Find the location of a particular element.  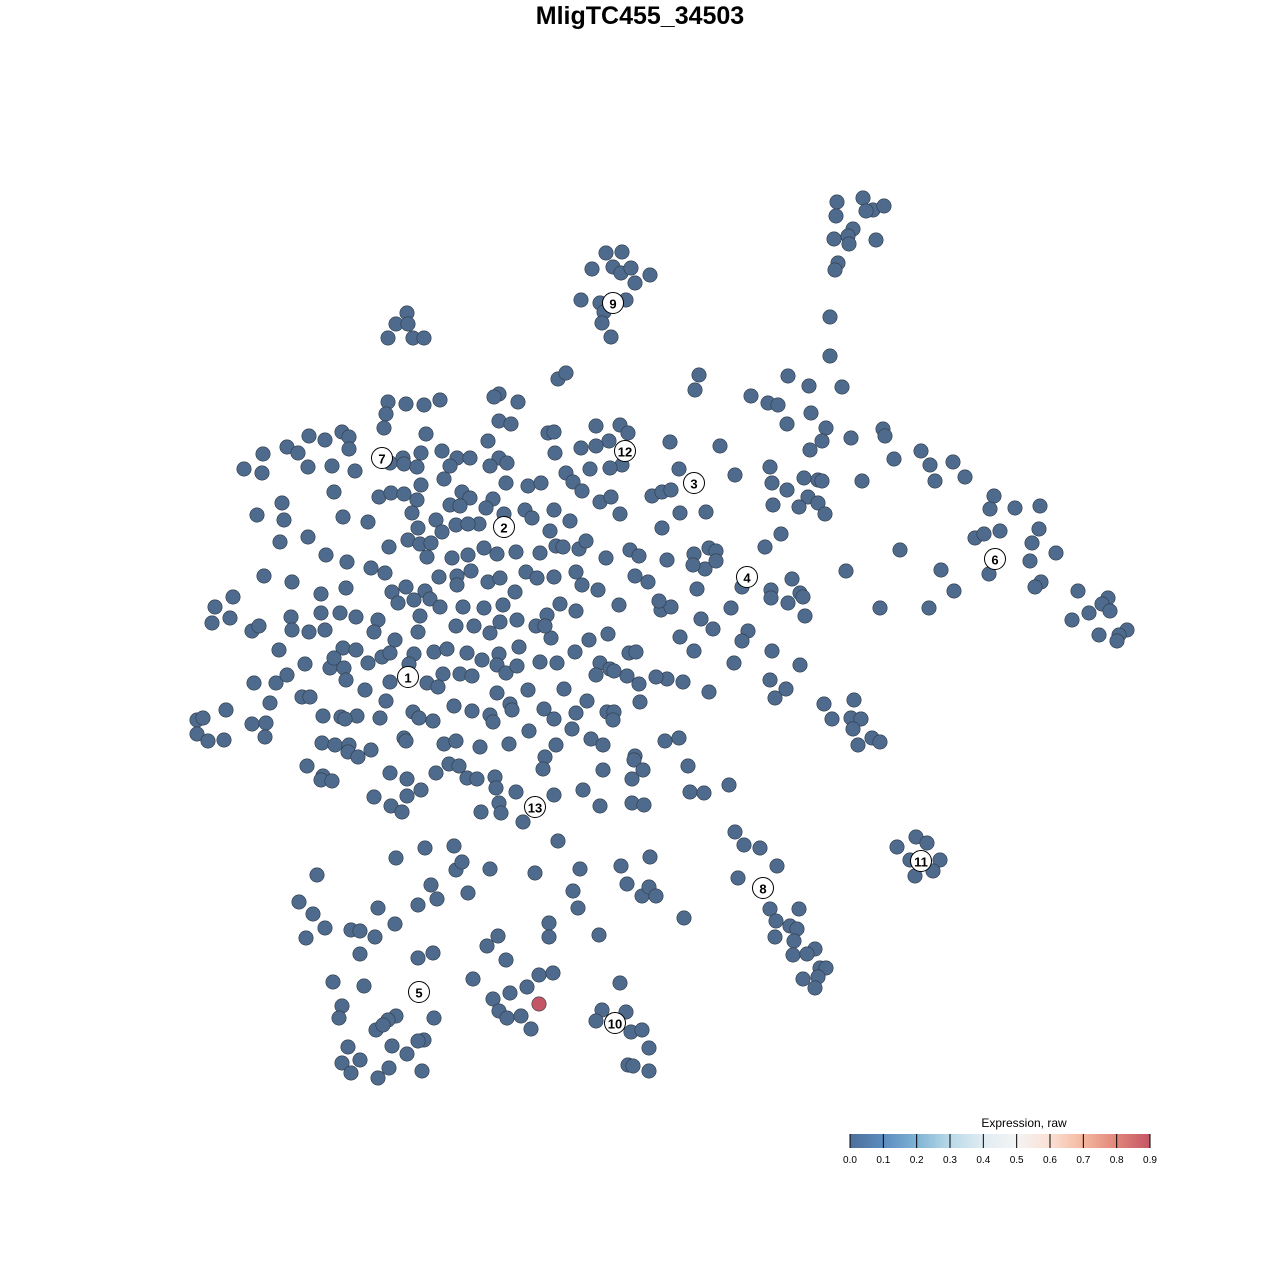

cluster-label-10: 10 is located at coordinates (615, 1023).